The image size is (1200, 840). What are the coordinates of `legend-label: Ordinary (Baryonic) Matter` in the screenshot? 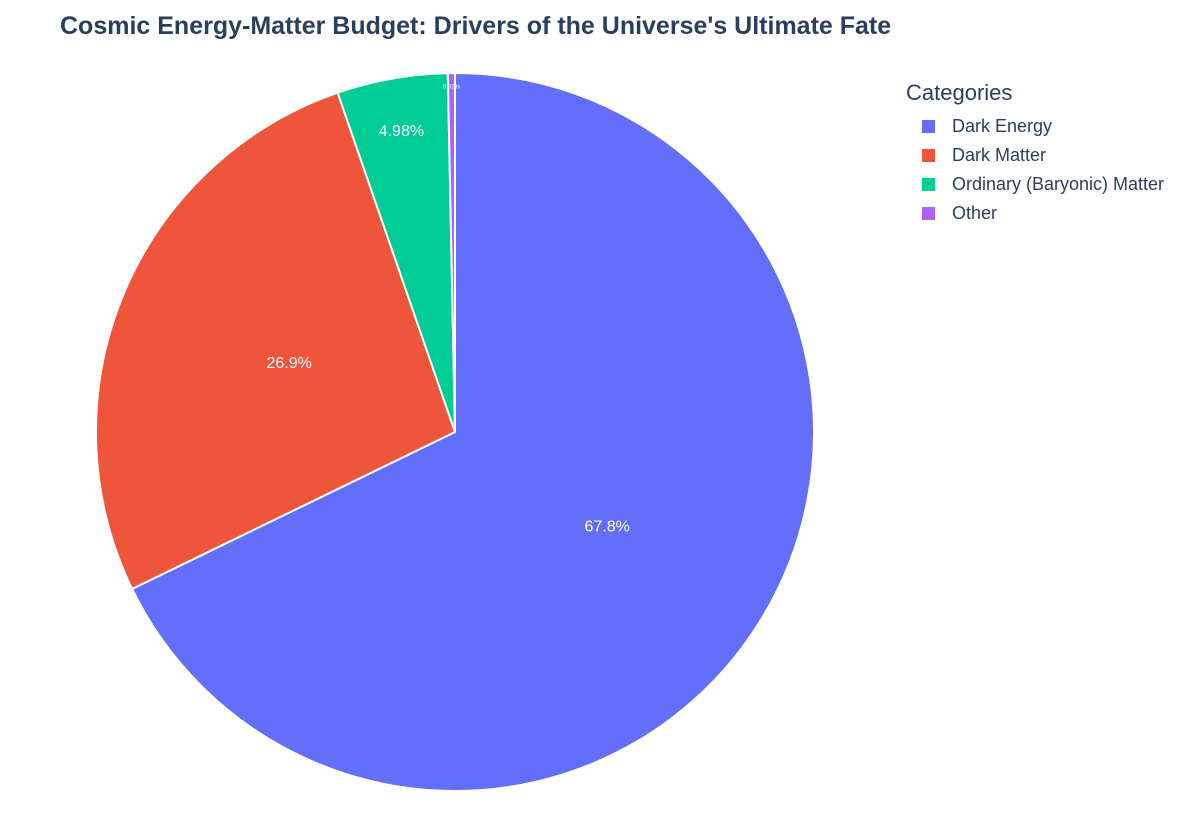 It's located at (1058, 184).